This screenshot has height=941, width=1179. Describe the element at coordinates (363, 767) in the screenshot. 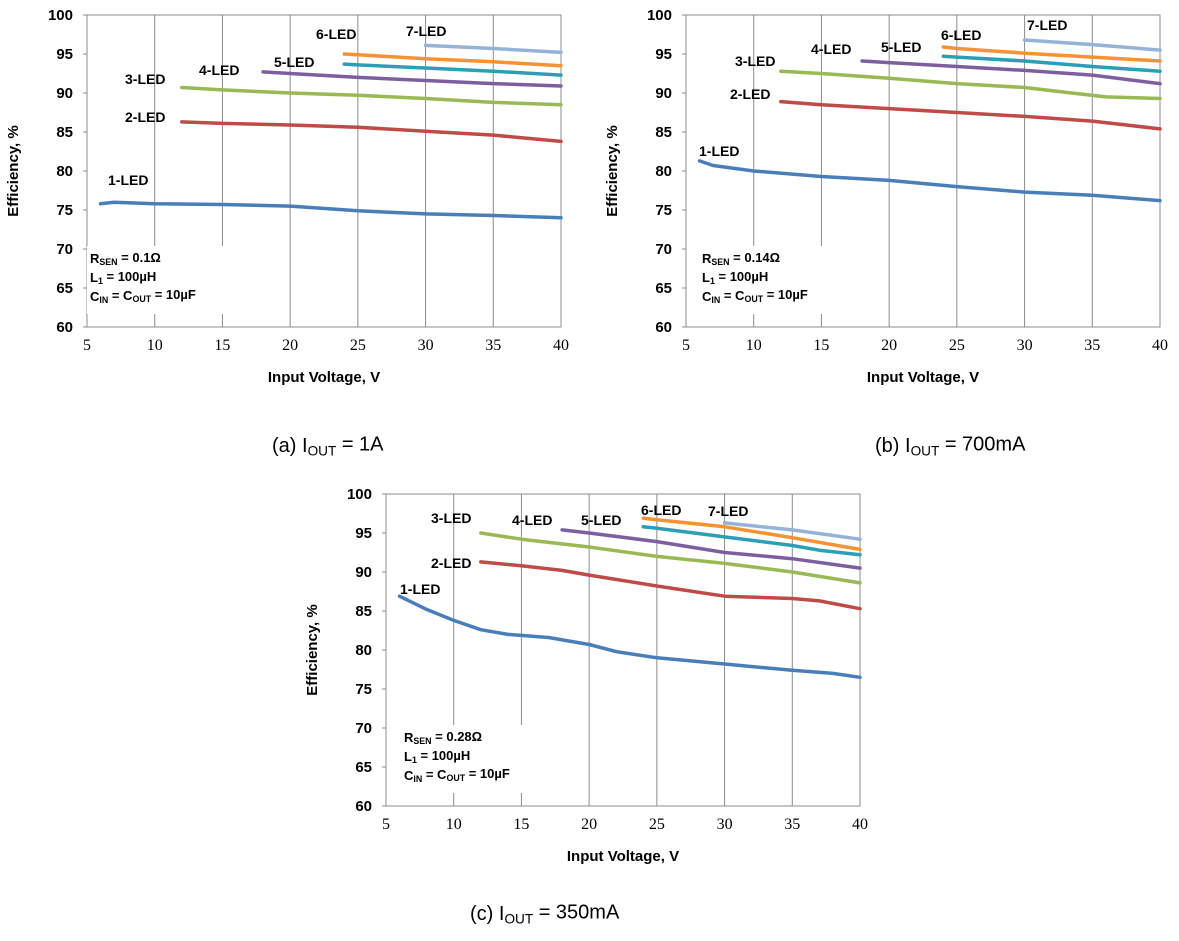

I see `y-tick-label: 65` at that location.